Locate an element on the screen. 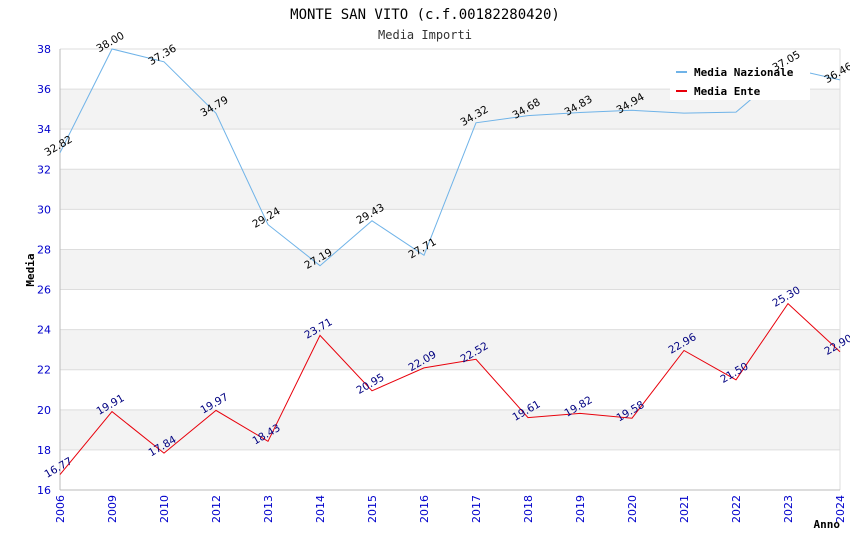 This screenshot has width=850, height=550. y-tick-label: 34 is located at coordinates (44, 129).